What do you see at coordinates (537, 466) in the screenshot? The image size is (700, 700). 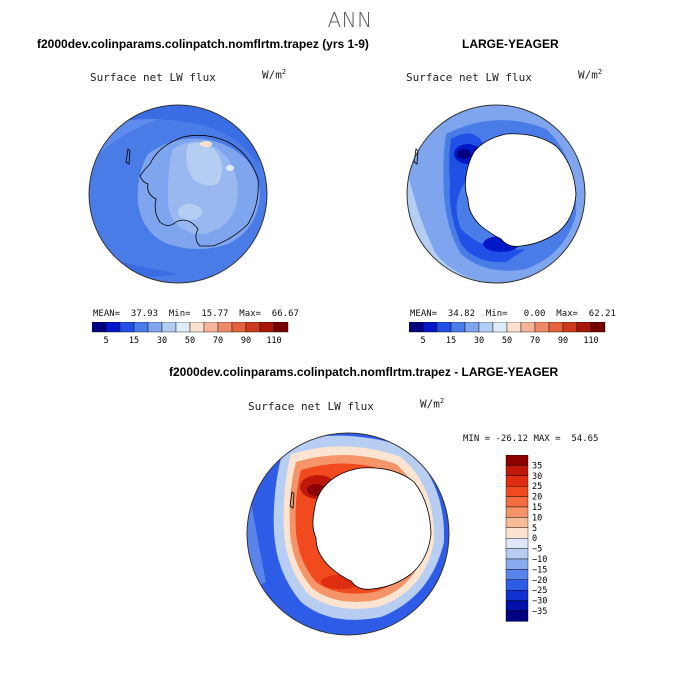 I see `panel3-colorbar-label: 35` at bounding box center [537, 466].